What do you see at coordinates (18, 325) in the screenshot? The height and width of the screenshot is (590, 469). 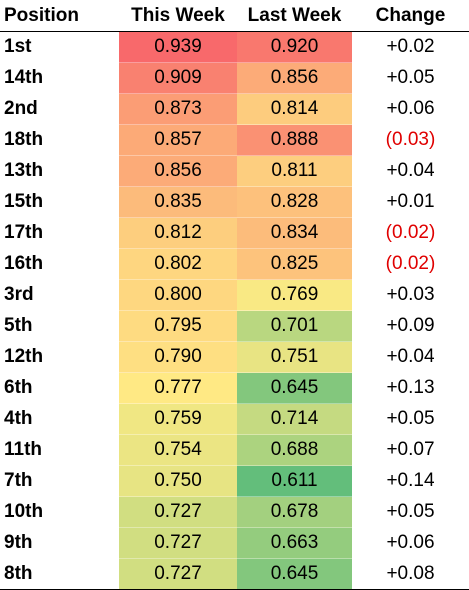 I see `position-cell: 5th` at bounding box center [18, 325].